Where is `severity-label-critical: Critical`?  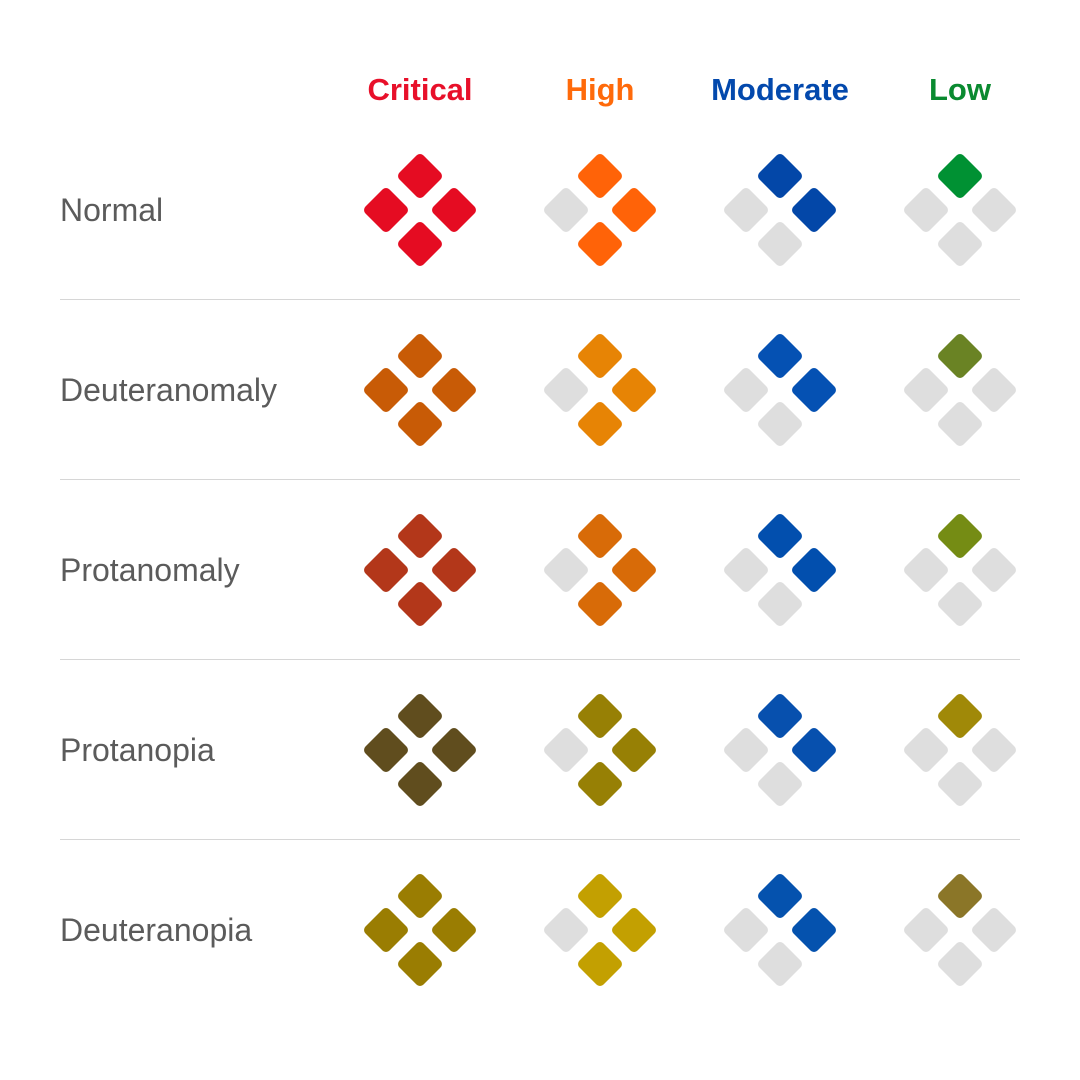 severity-label-critical: Critical is located at coordinates (420, 89).